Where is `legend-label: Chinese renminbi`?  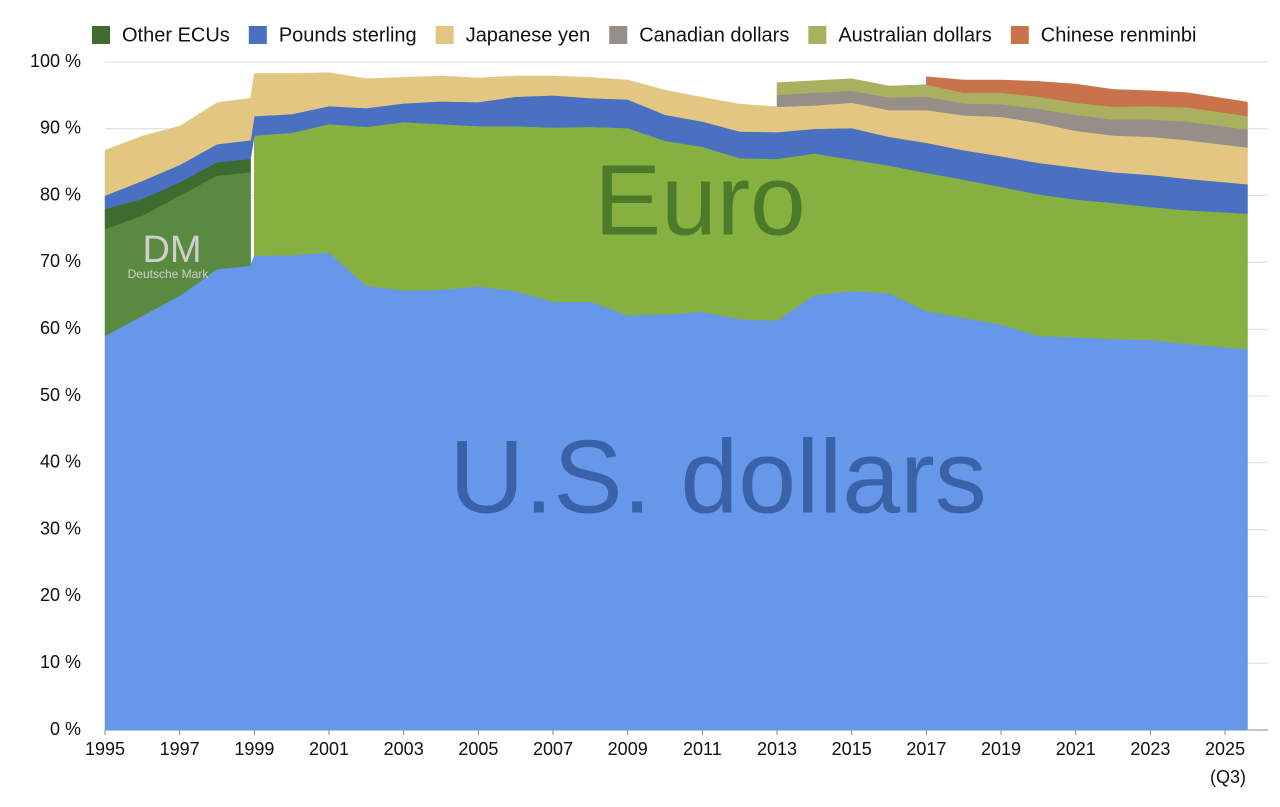
legend-label: Chinese renminbi is located at coordinates (1119, 35).